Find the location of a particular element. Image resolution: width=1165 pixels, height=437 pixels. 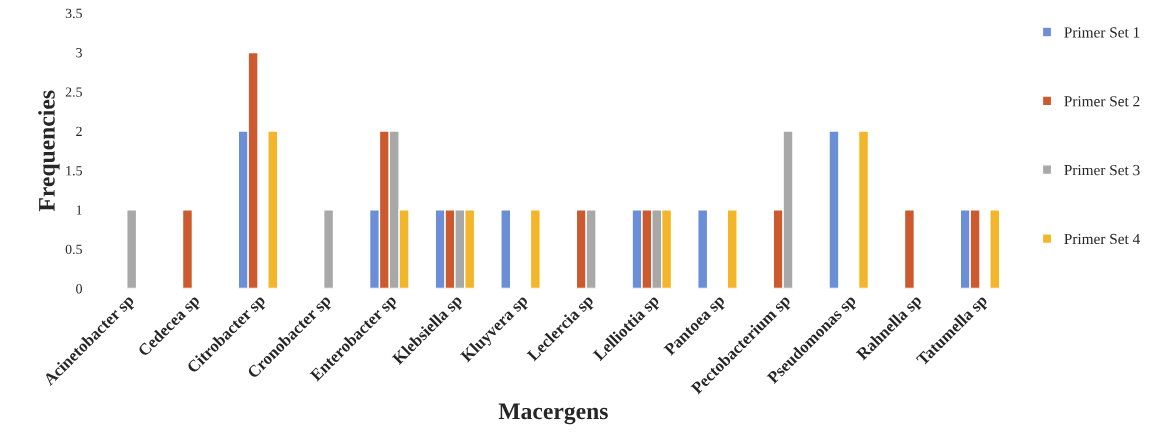

y-axis-title: Frequencies is located at coordinates (49, 151).